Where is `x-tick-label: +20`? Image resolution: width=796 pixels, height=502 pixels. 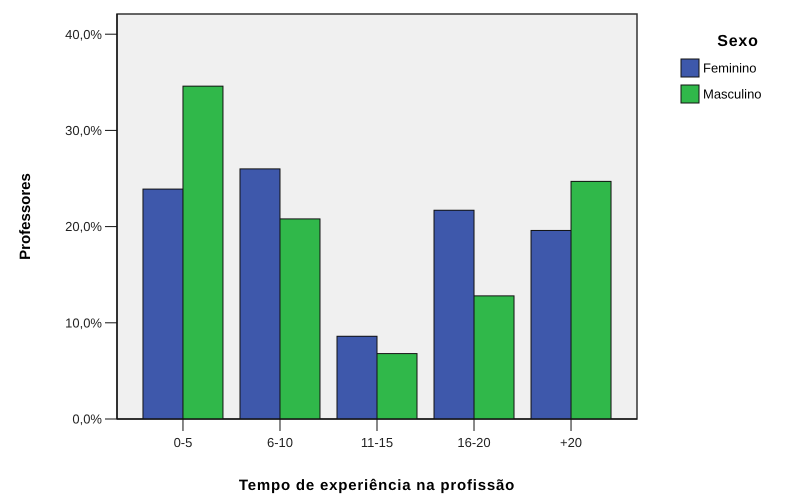 x-tick-label: +20 is located at coordinates (571, 442).